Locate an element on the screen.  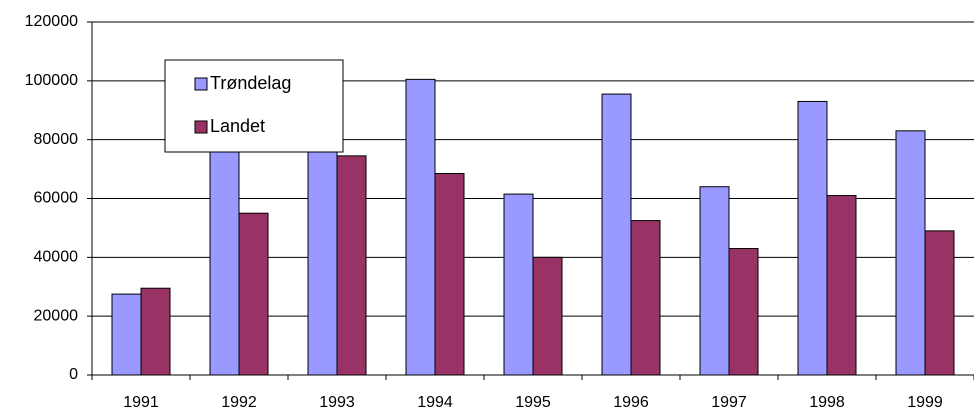
x-tick-label: 1992 is located at coordinates (239, 402).